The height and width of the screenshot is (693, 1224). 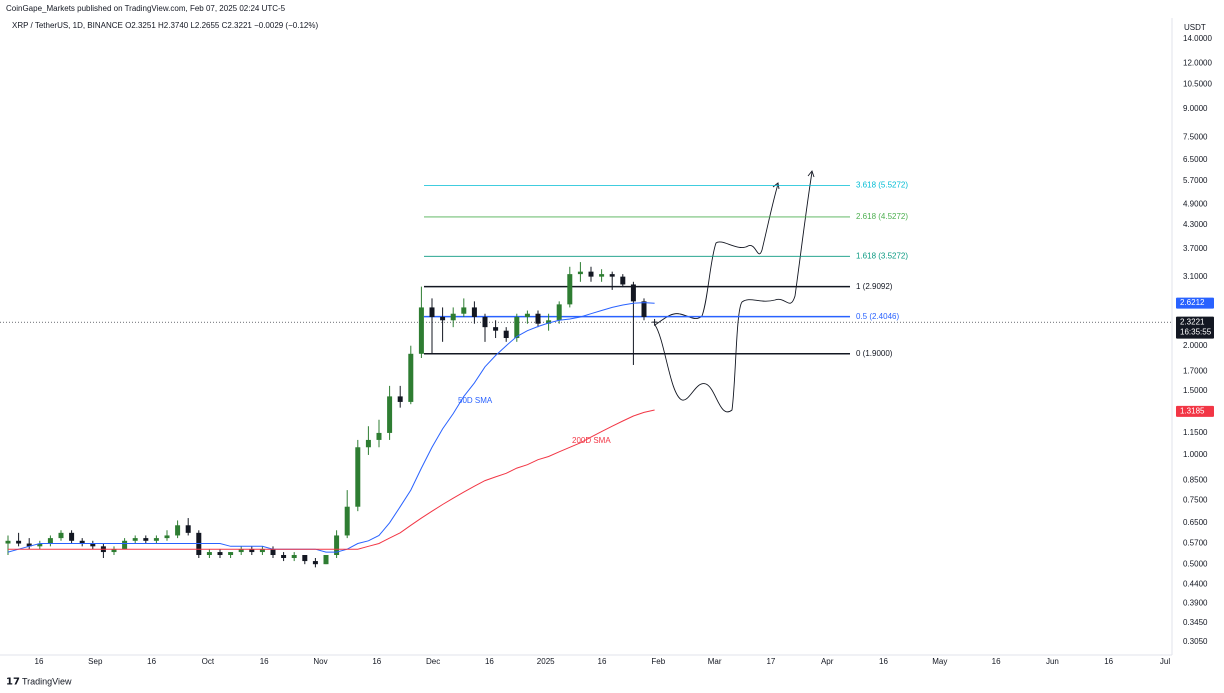 What do you see at coordinates (882, 185) in the screenshot?
I see `level-label: 3.618 (5.5272)` at bounding box center [882, 185].